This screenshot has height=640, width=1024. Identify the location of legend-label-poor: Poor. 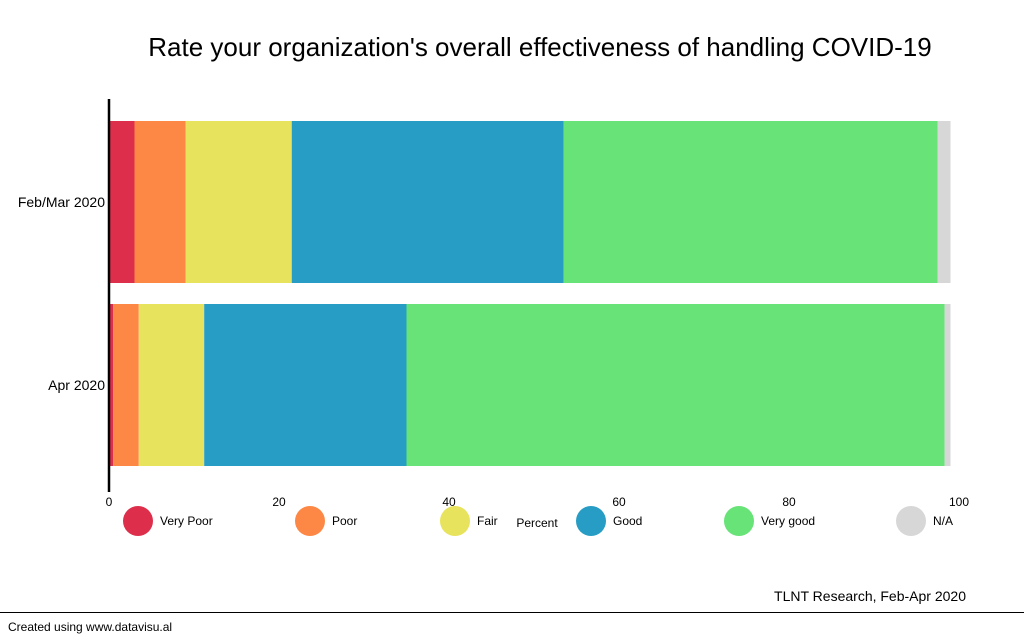
(344, 521).